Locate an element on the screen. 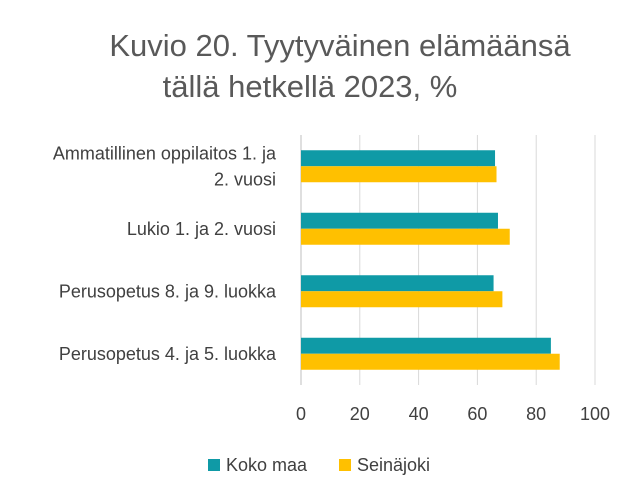 This screenshot has width=638, height=503. category-label: Lukio 1. ja 2. vuosi is located at coordinates (201, 229).